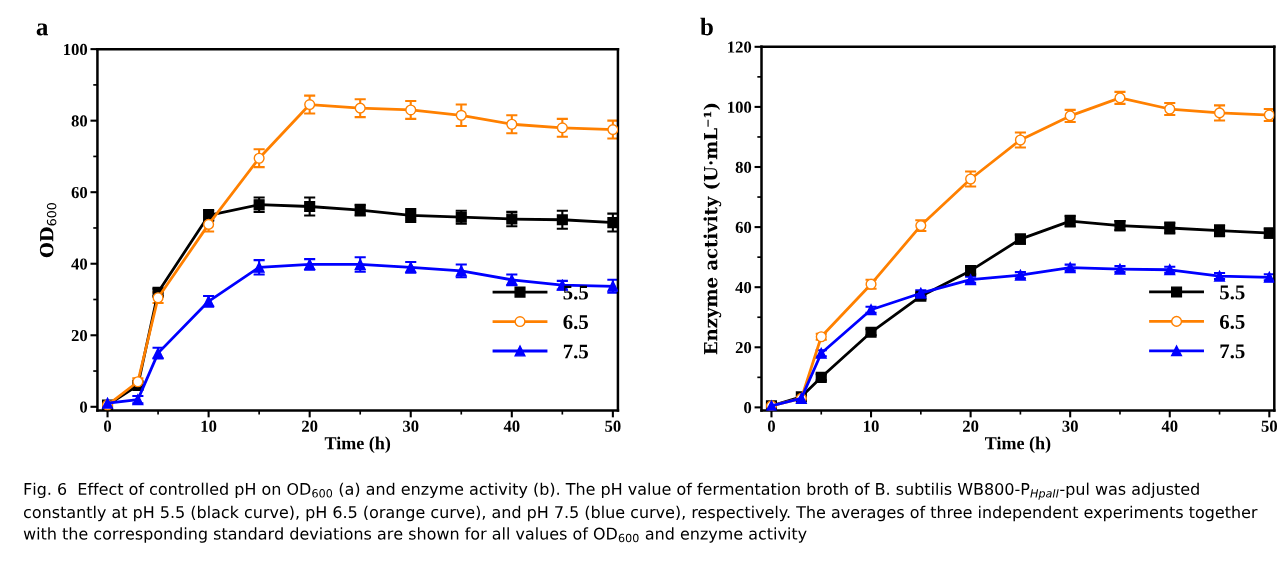 The width and height of the screenshot is (1282, 578). What do you see at coordinates (712, 229) in the screenshot?
I see `y-axis-title: Enzyme activity (U·mL⁻¹)` at bounding box center [712, 229].